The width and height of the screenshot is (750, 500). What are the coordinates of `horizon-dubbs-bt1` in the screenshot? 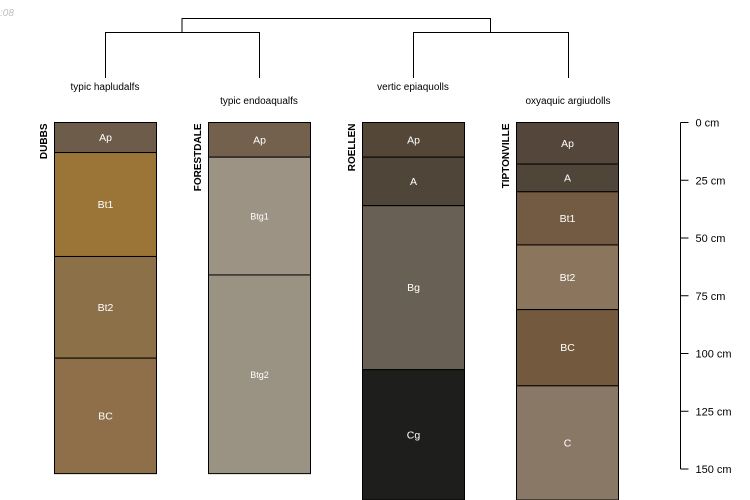 It's located at (105, 204).